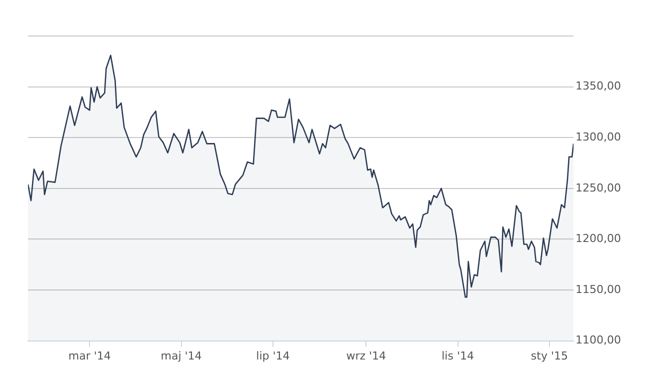 The height and width of the screenshot is (384, 645). Describe the element at coordinates (599, 340) in the screenshot. I see `y-tick-label: 1100,00` at that location.